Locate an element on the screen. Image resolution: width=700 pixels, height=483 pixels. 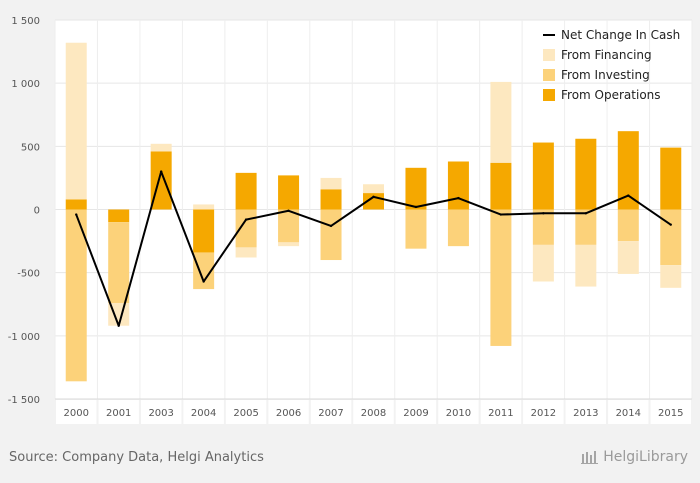
x-tick-label: 2014 is located at coordinates (628, 413).